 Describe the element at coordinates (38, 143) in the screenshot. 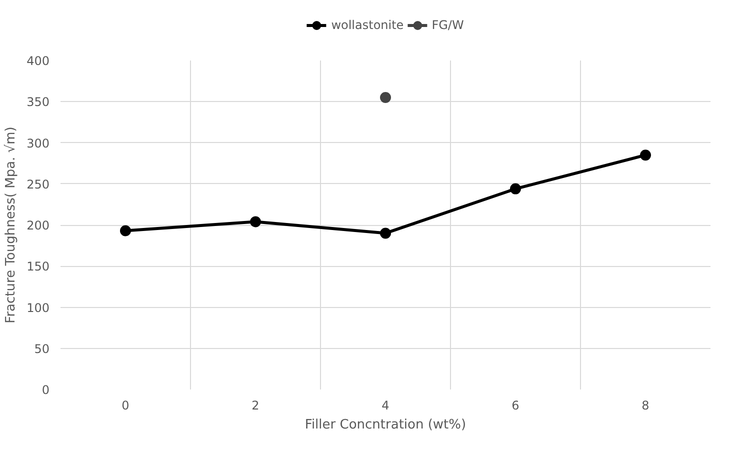

I see `y-tick-label: 300` at that location.